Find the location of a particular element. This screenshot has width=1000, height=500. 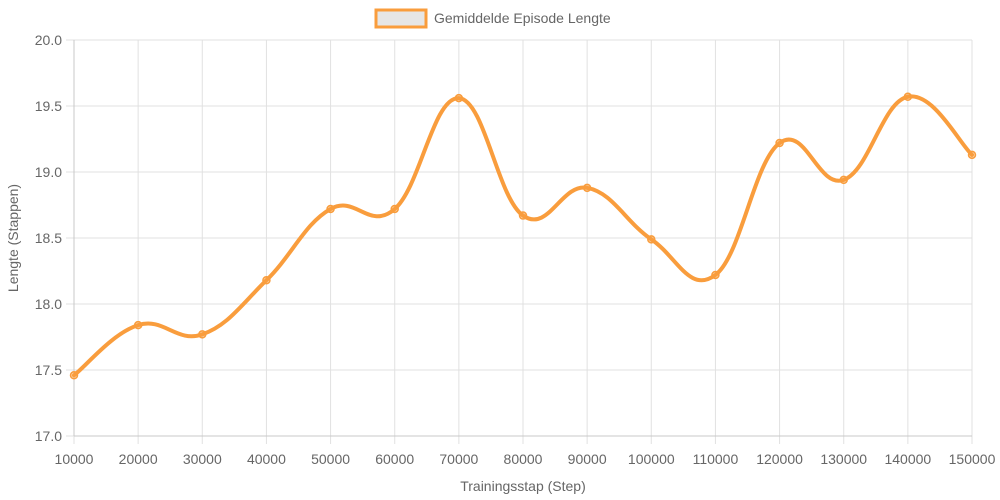

x-tick-label: 120000 is located at coordinates (779, 459).